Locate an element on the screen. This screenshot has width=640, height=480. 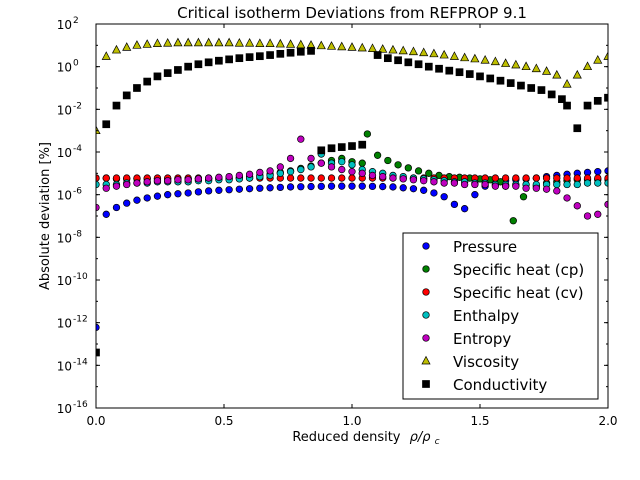
legend-marker is located at coordinates (426, 269).